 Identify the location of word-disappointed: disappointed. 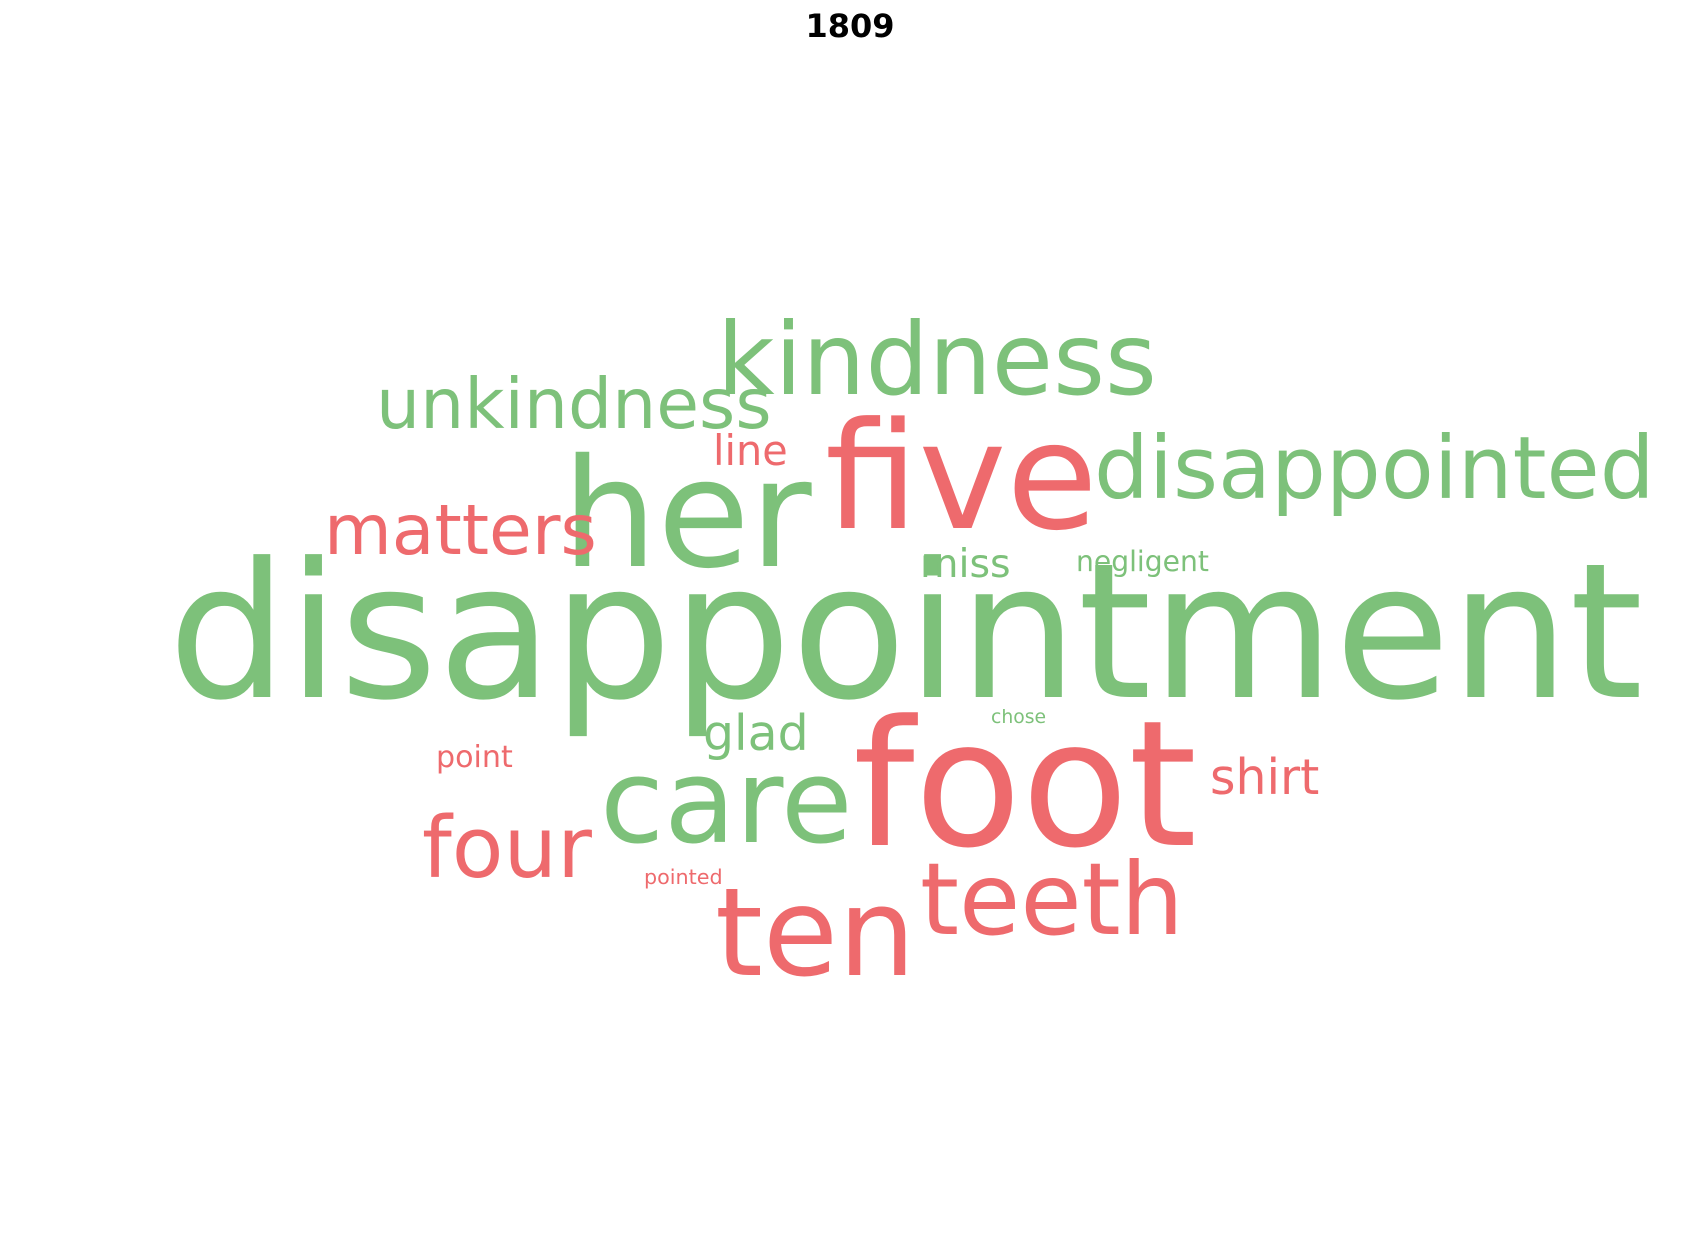
(1374, 469).